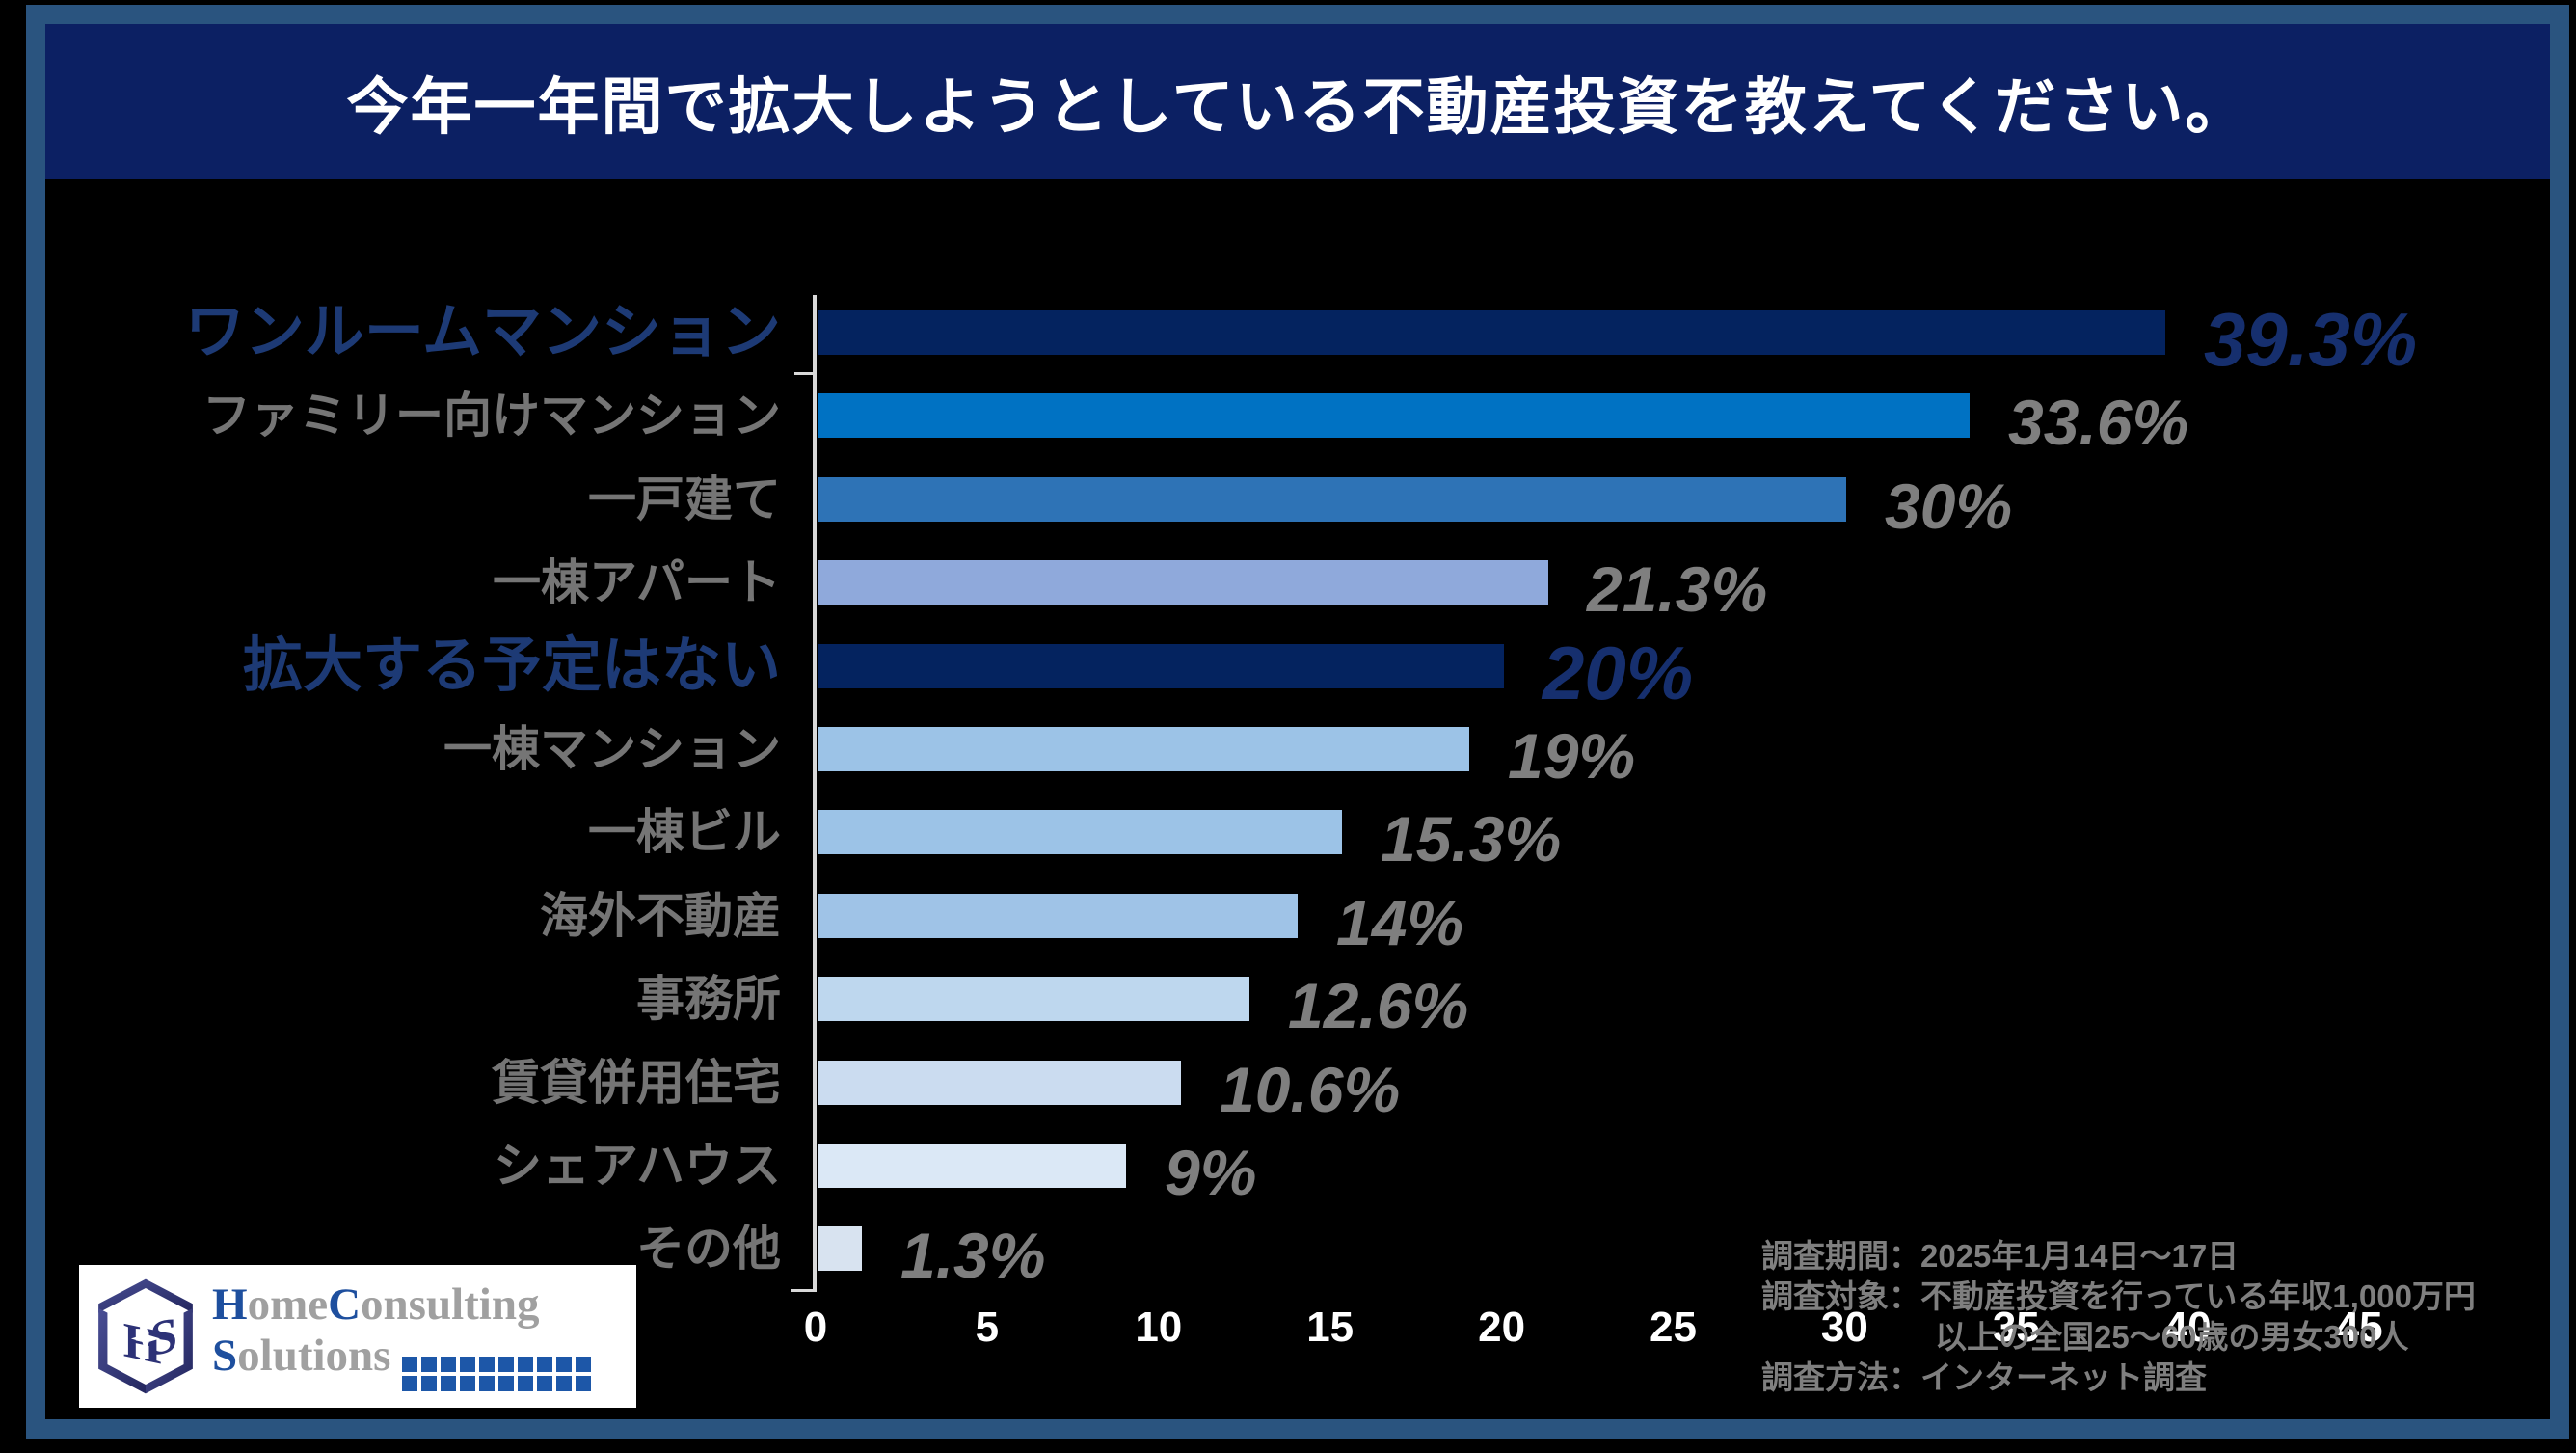 The width and height of the screenshot is (2576, 1453). I want to click on category-label: 一戸建て, so click(685, 498).